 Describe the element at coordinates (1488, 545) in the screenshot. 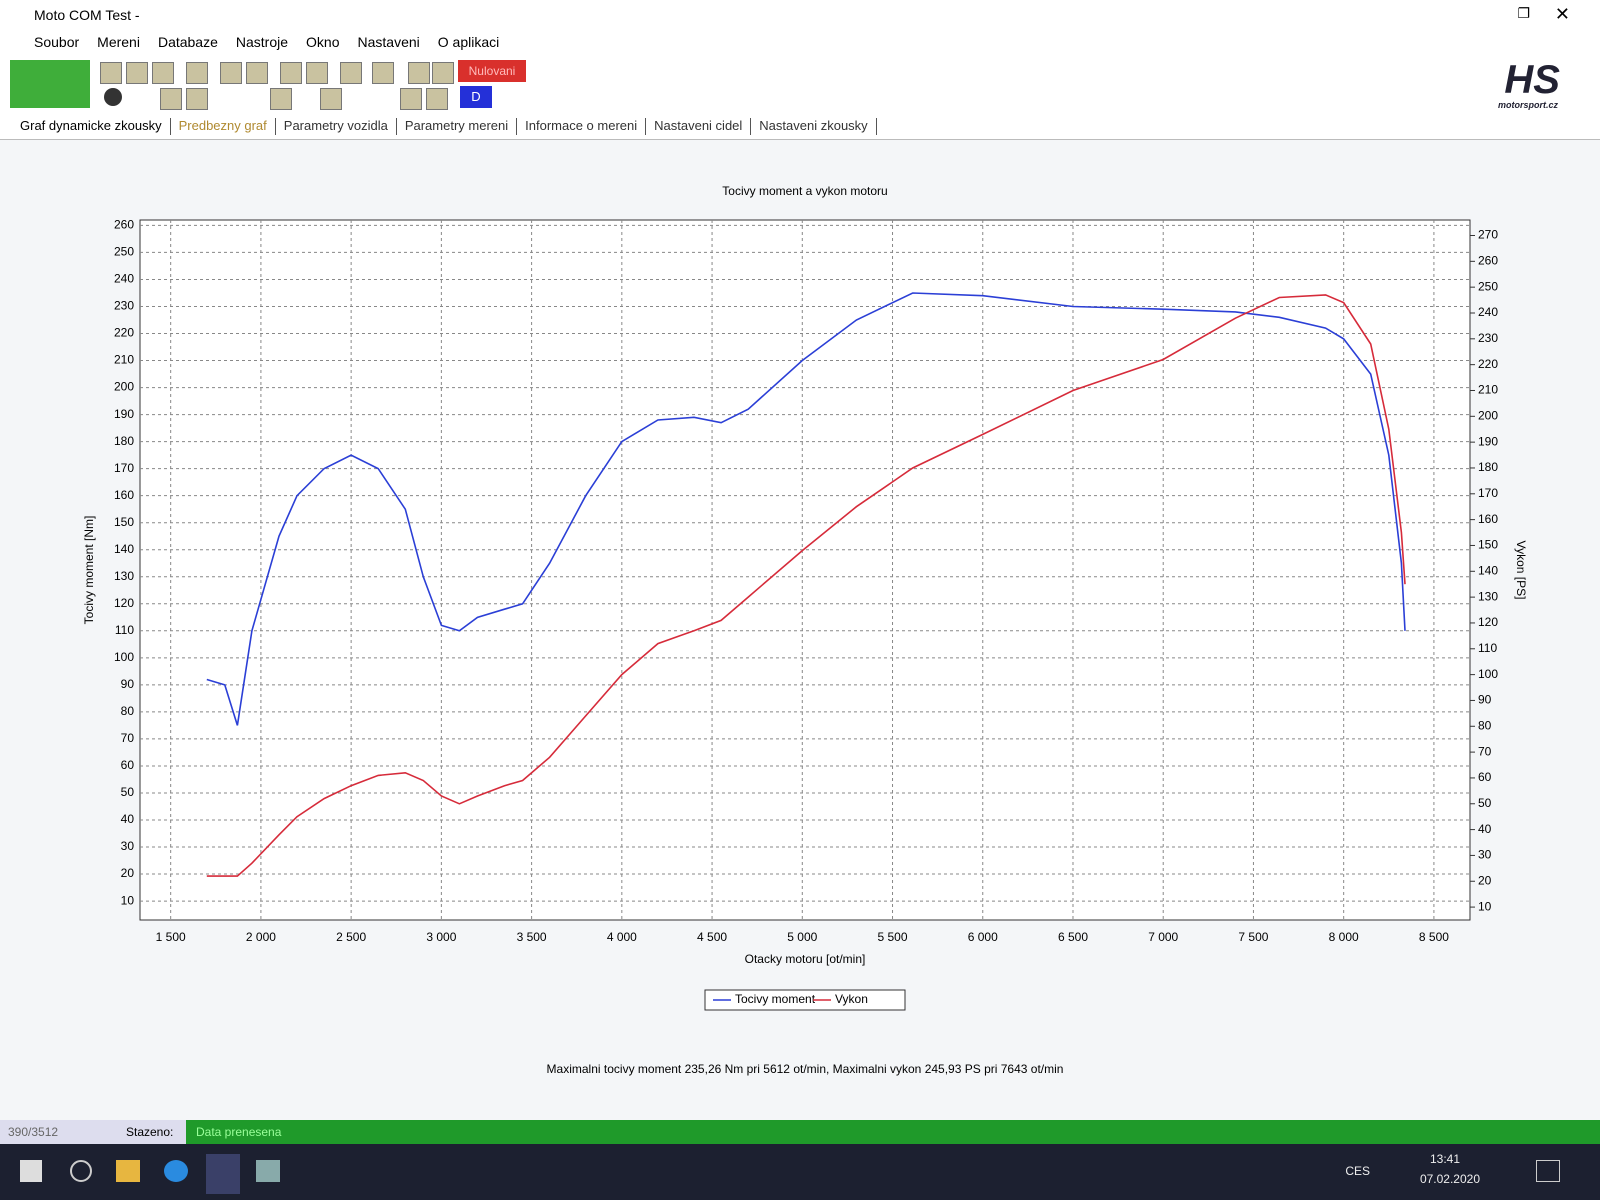

I see `y2-tick-label: 150` at that location.